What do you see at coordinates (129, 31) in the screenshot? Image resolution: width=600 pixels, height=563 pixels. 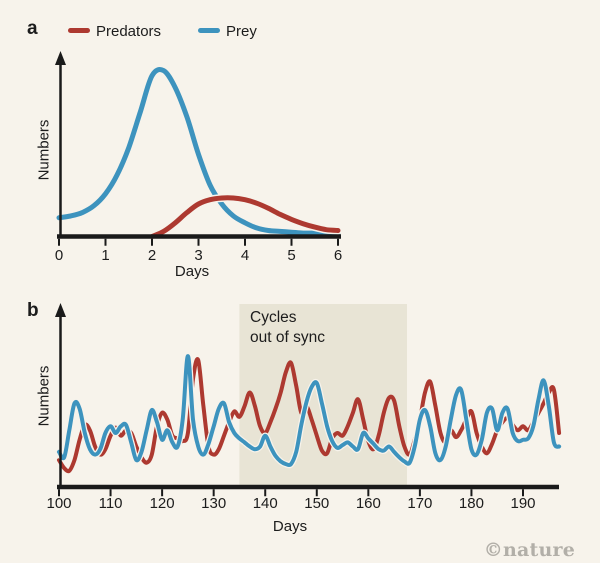 I see `legend-predators-label: Predators` at bounding box center [129, 31].